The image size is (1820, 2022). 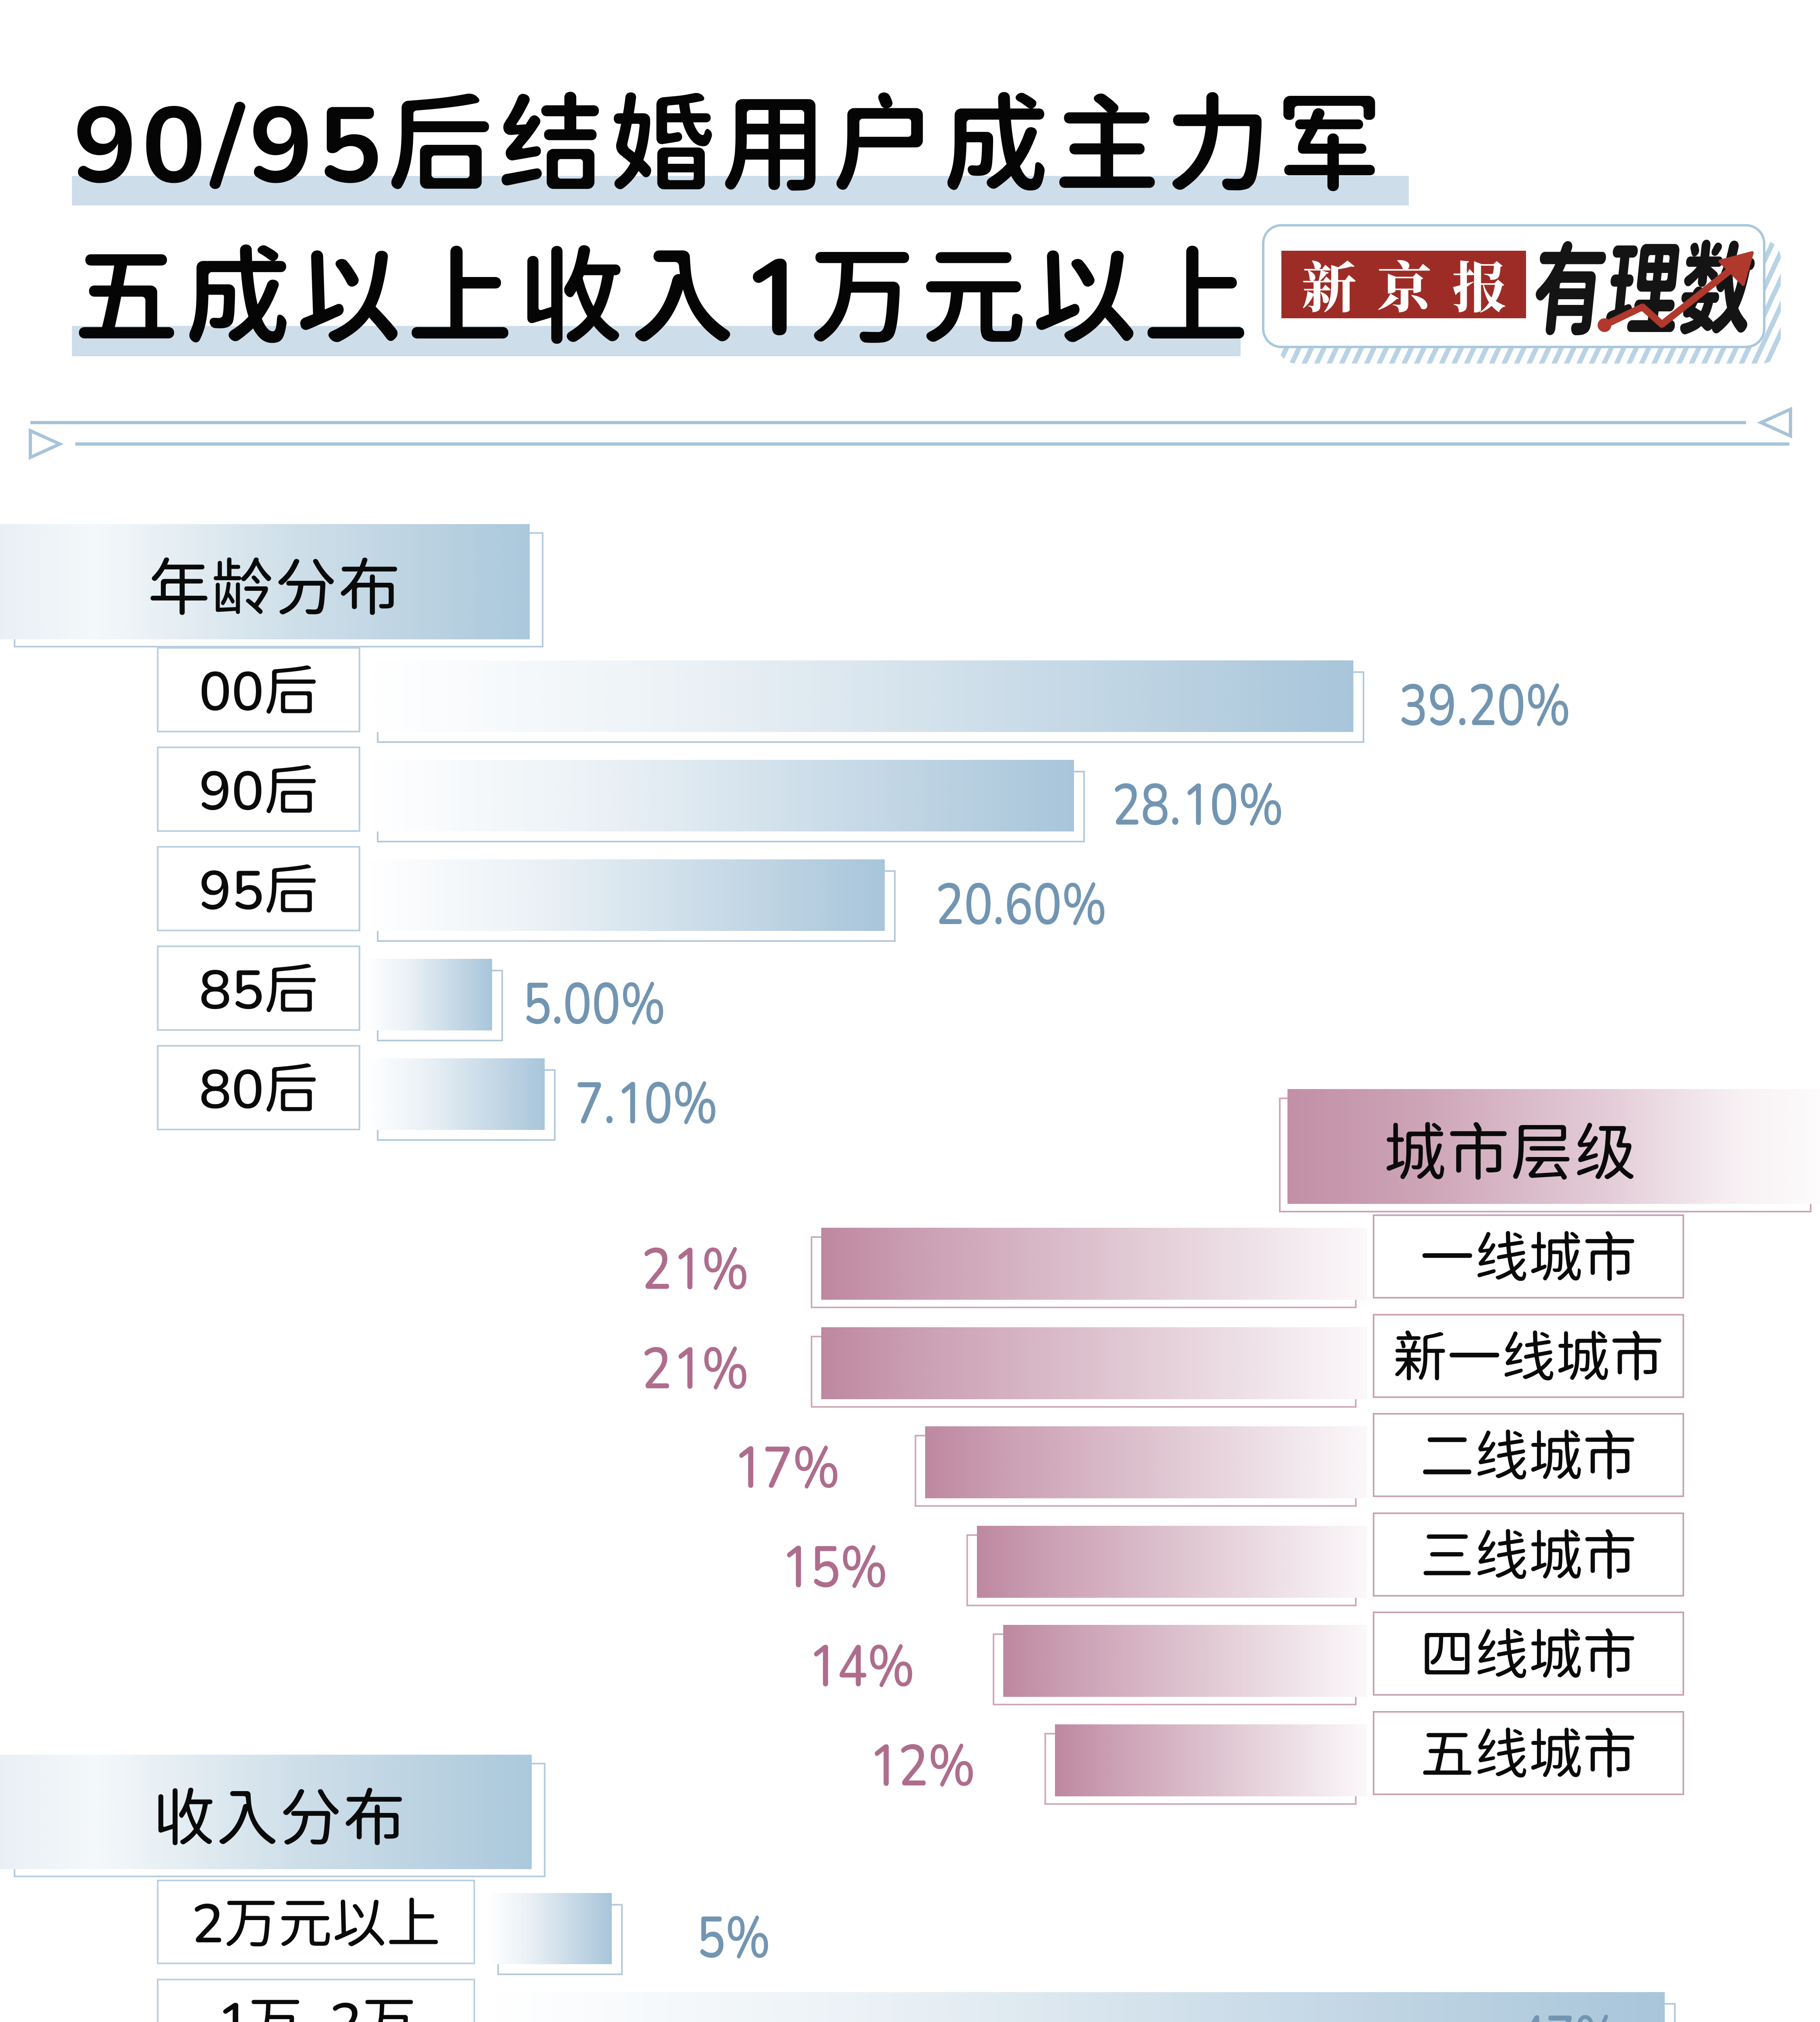 I want to click on value-label: 14%, so click(x=861, y=1664).